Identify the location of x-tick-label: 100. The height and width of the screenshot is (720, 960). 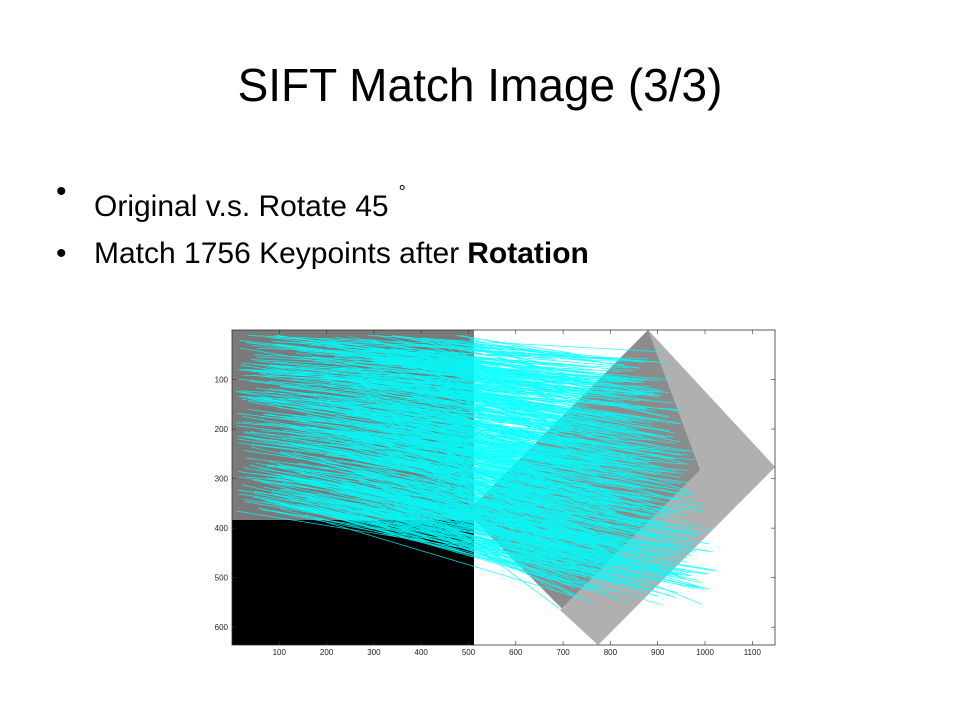
(280, 652).